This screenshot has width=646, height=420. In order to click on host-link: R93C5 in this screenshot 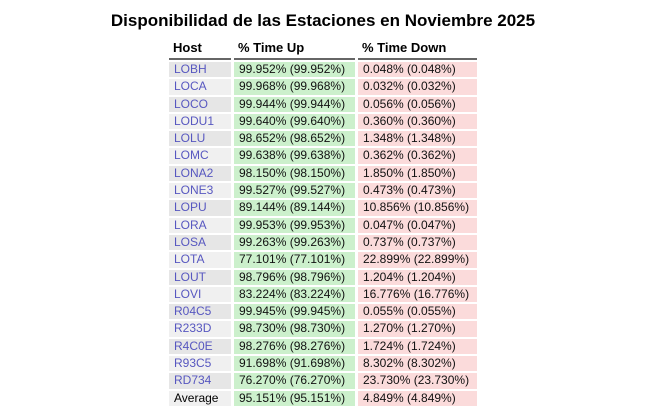, I will do `click(193, 363)`.